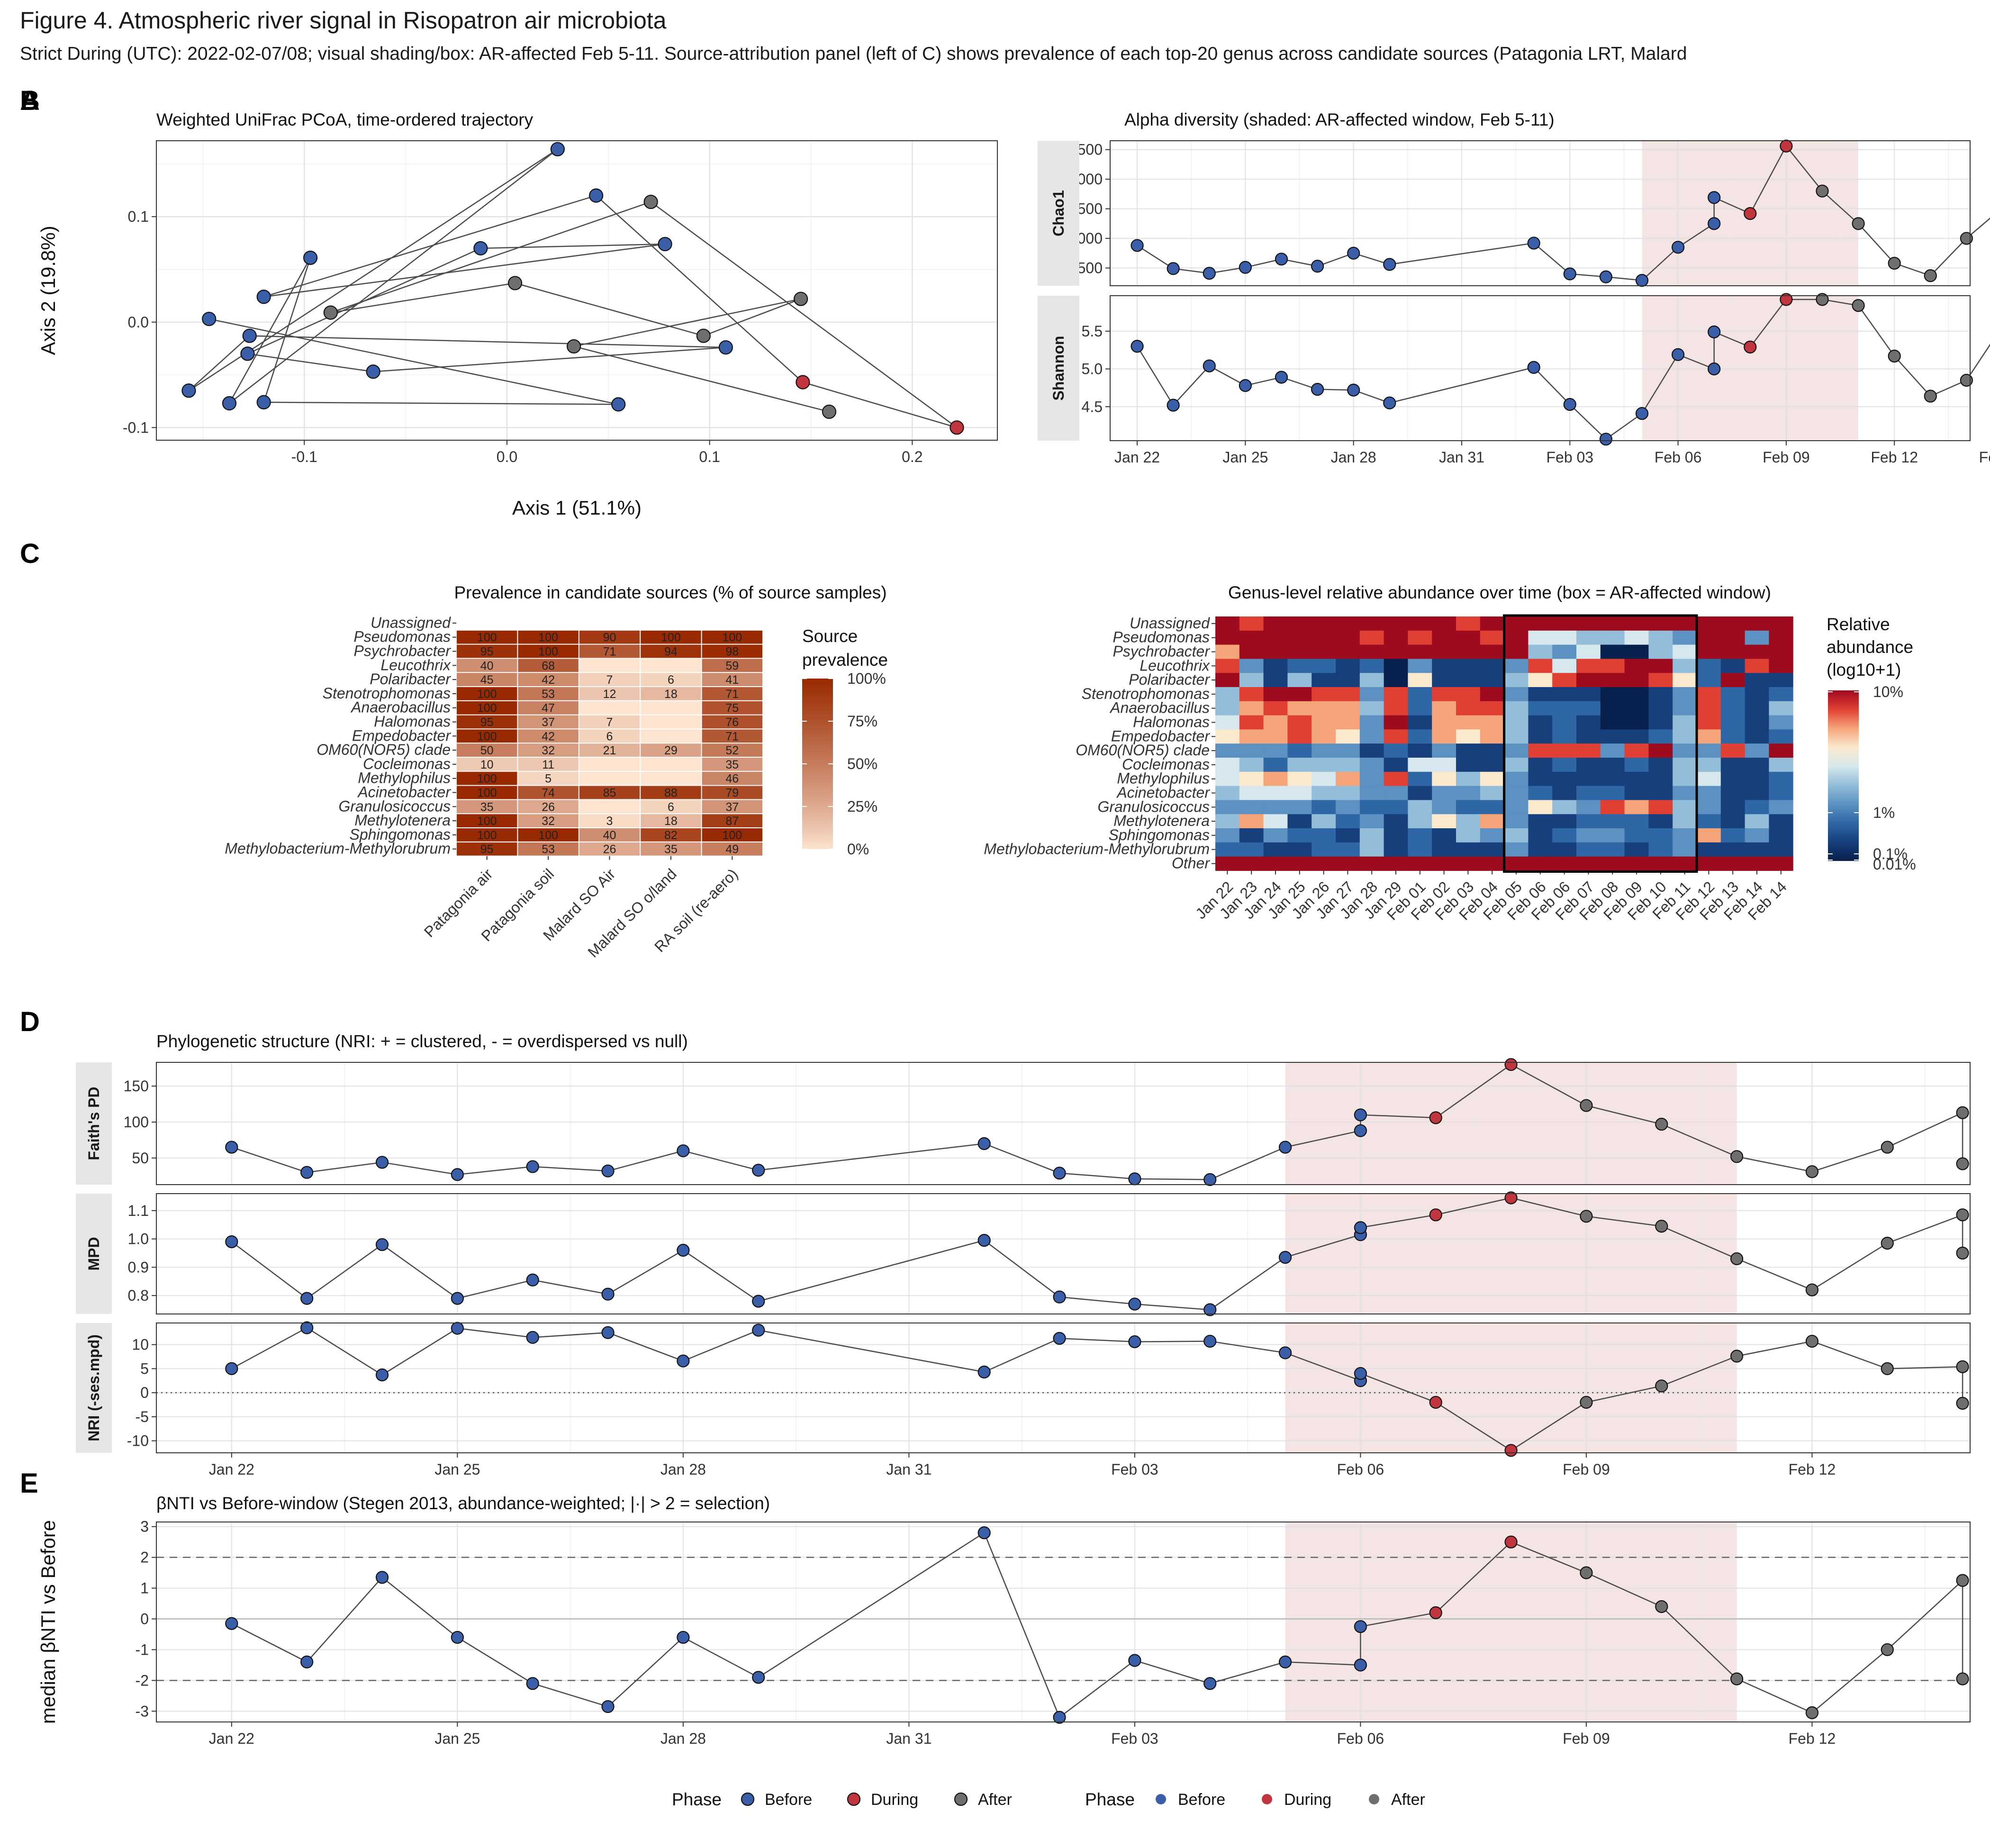 This screenshot has height=1848, width=1990. What do you see at coordinates (1058, 368) in the screenshot?
I see `facet-strip-label: Shannon` at bounding box center [1058, 368].